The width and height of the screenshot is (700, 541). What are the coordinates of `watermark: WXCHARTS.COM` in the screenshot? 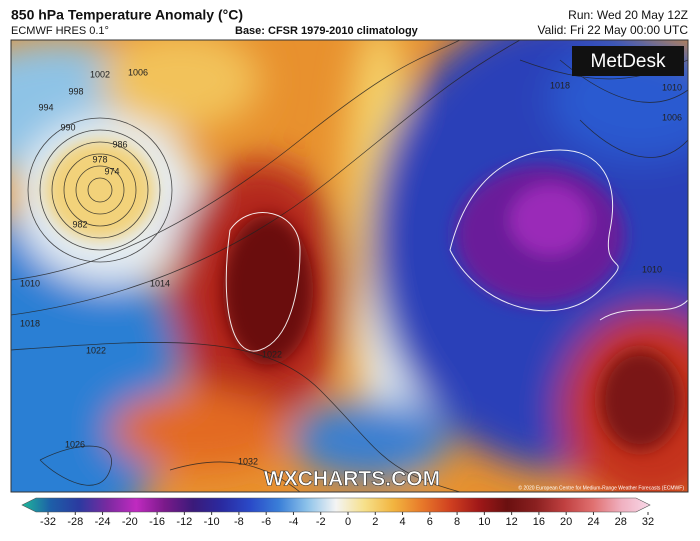 It's located at (352, 479).